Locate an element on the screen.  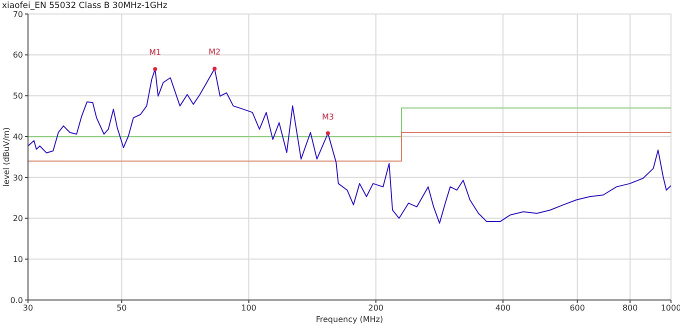
y-tick-label: 40 is located at coordinates (17, 137).